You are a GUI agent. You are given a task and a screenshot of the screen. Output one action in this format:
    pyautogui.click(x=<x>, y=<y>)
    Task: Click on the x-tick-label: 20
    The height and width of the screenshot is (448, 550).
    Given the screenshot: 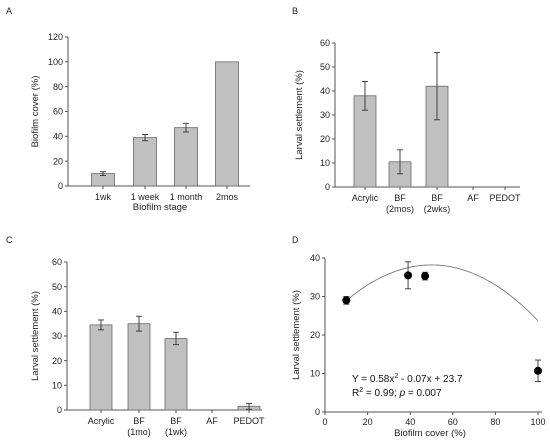 What is the action you would take?
    pyautogui.click(x=368, y=422)
    